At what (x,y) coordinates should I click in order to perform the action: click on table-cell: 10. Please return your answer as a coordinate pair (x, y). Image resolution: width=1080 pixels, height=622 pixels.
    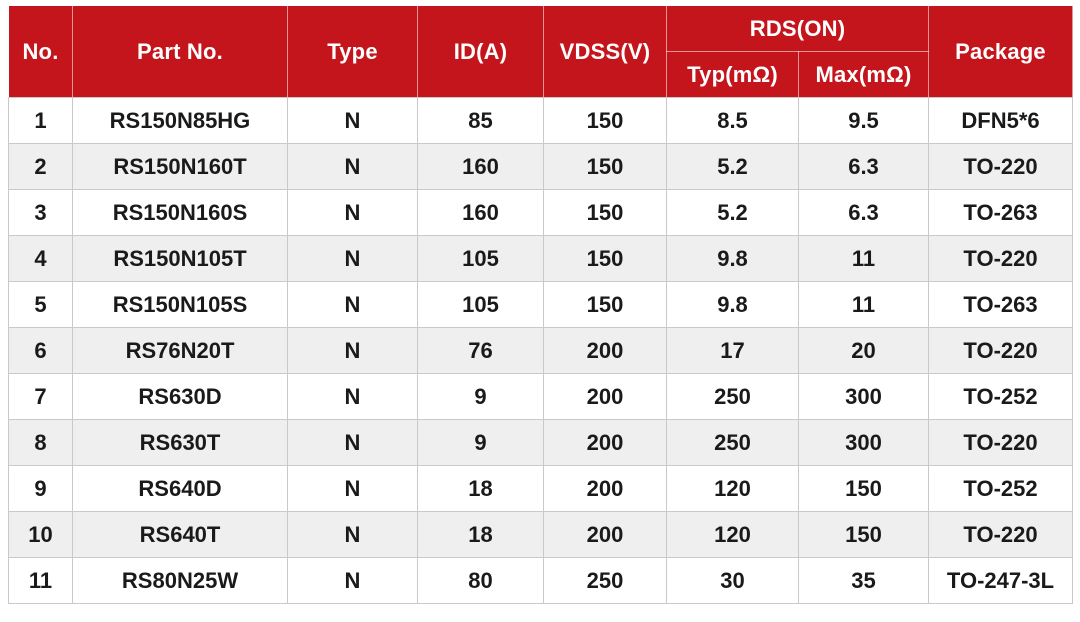
    Looking at the image, I should click on (40, 534).